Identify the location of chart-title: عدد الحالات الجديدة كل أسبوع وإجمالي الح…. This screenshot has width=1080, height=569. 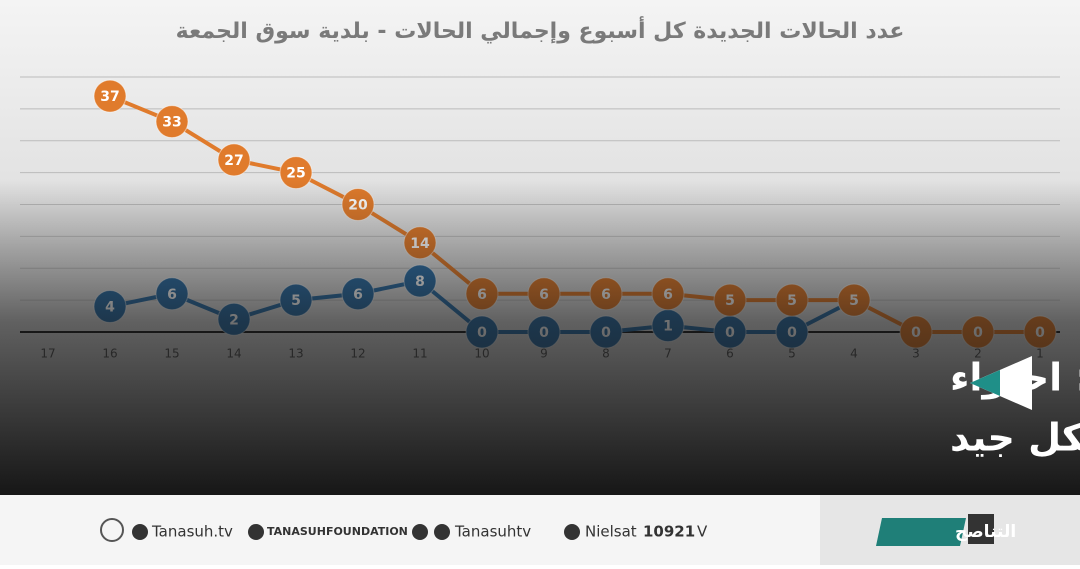
(540, 29).